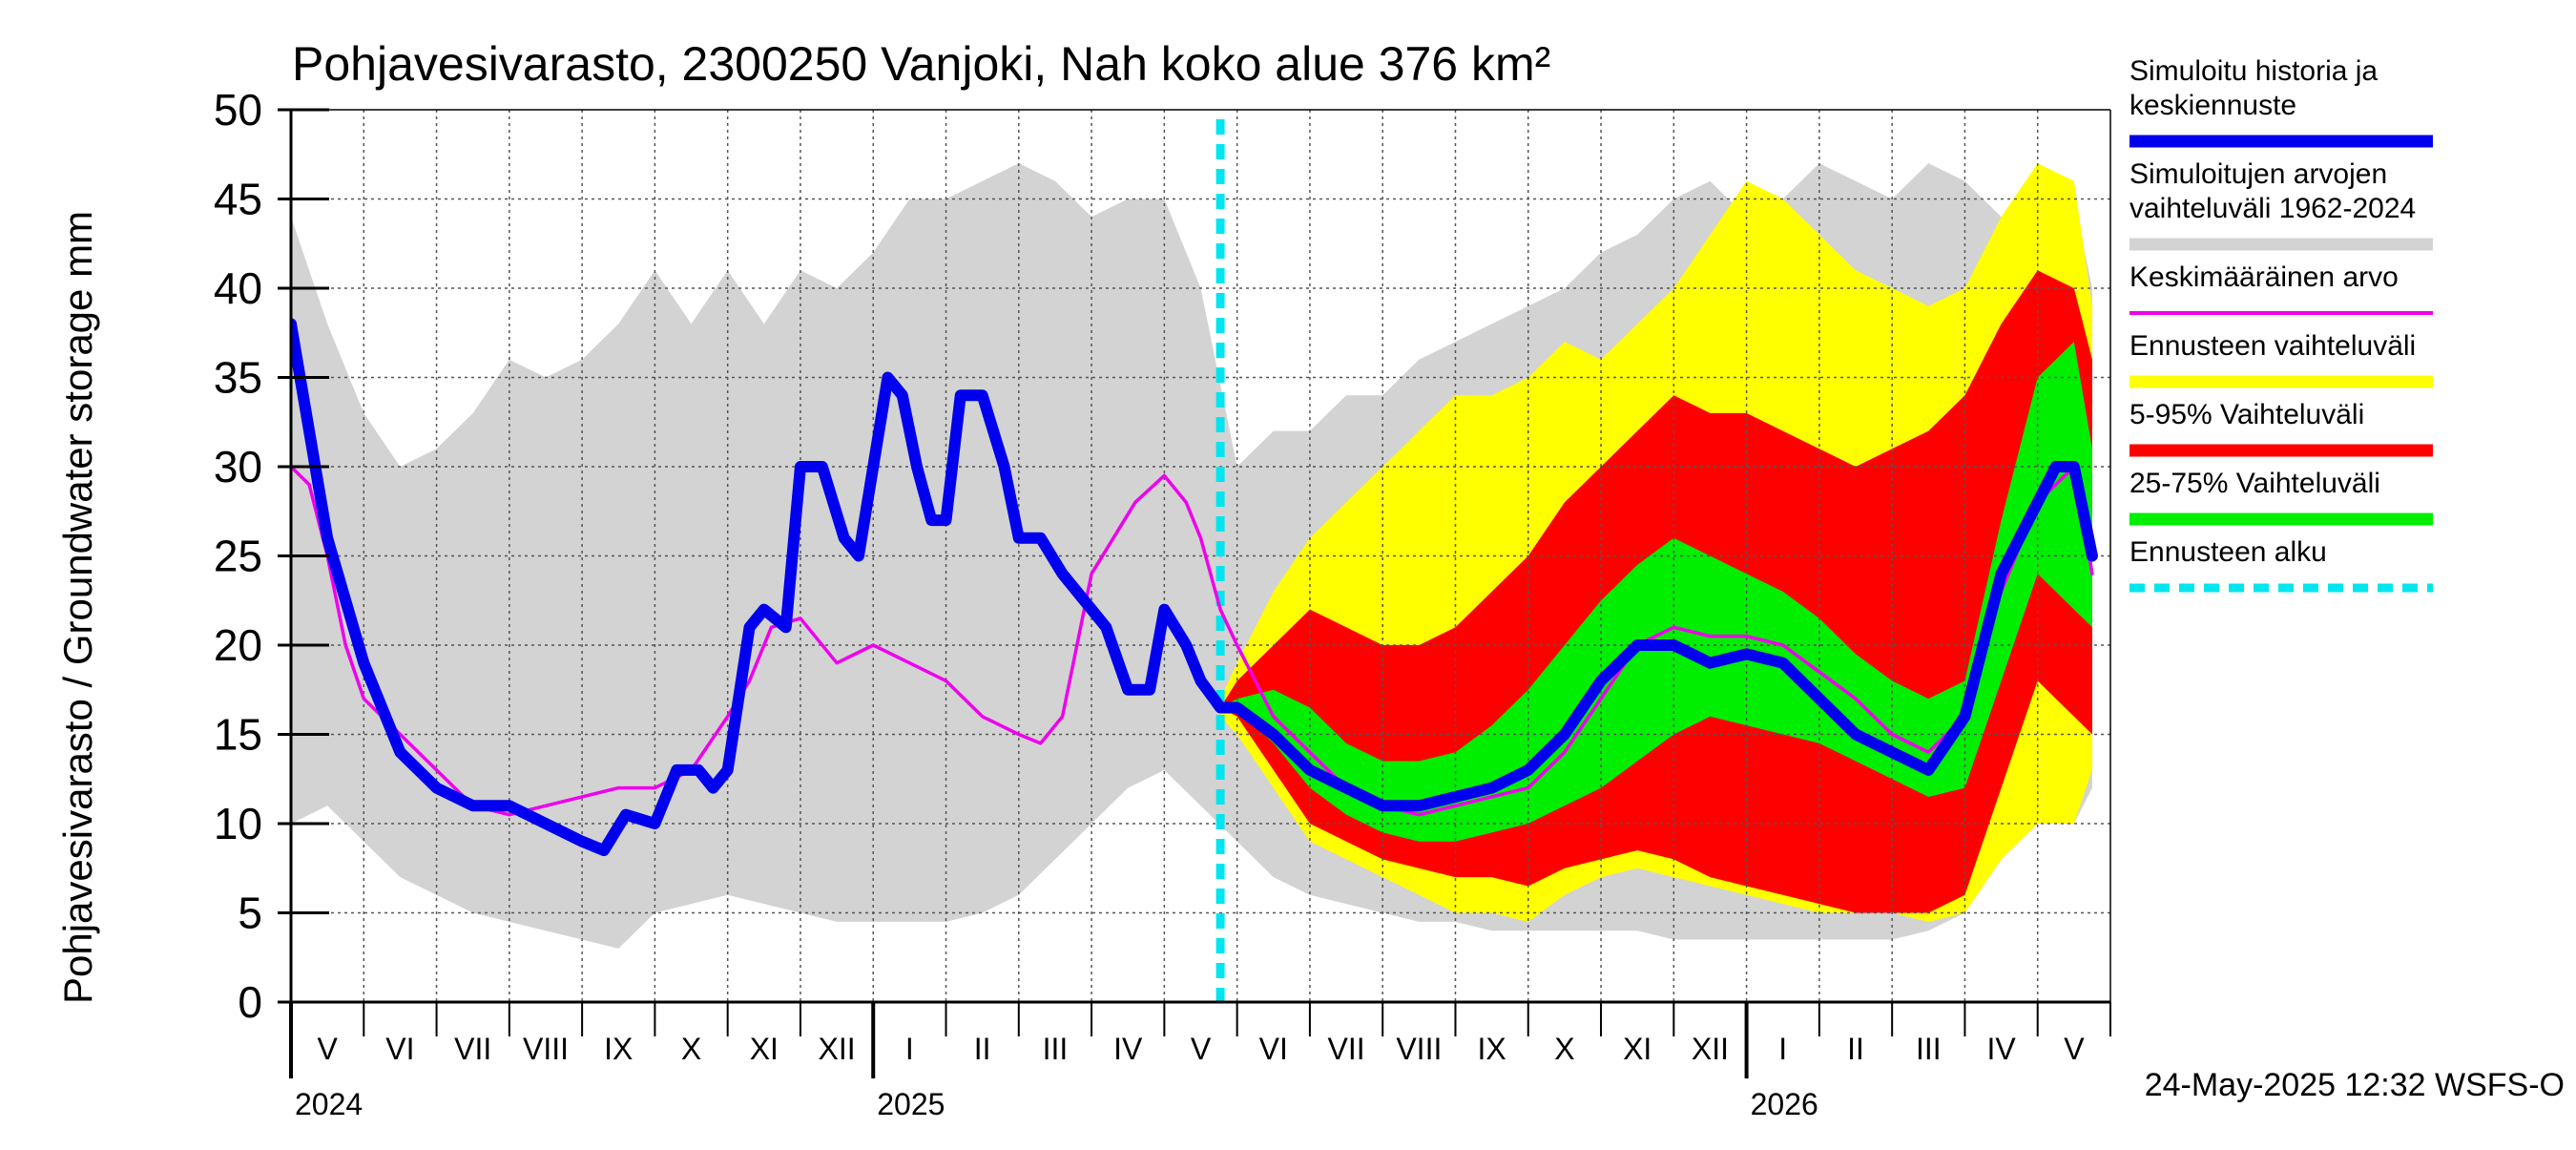 The height and width of the screenshot is (1150, 2576). What do you see at coordinates (238, 823) in the screenshot?
I see `y-tick-label: 10` at bounding box center [238, 823].